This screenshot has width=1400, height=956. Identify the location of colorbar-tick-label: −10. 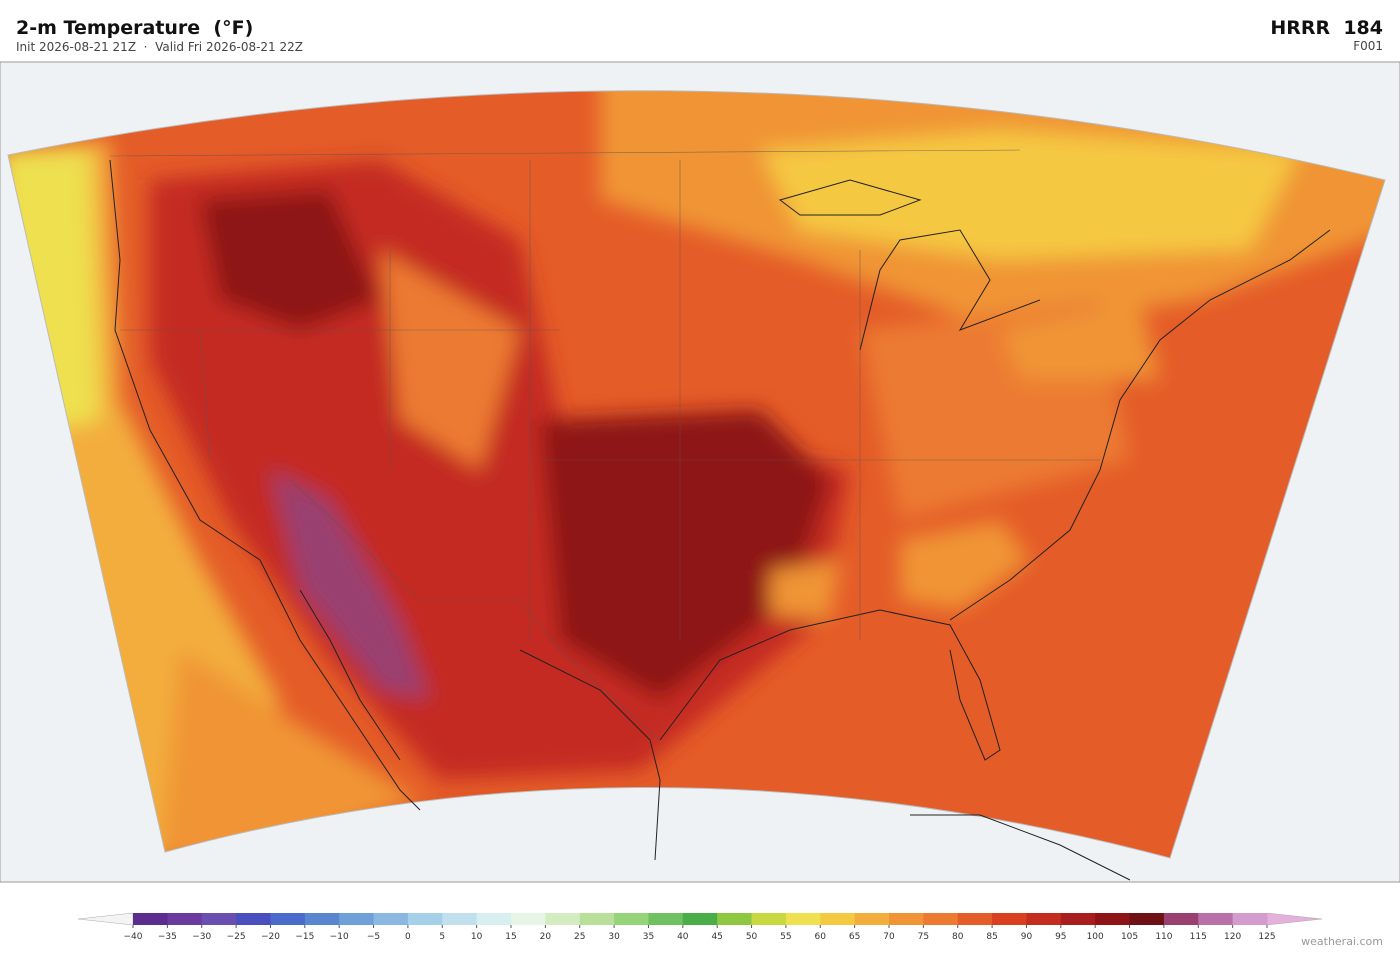
(339, 937).